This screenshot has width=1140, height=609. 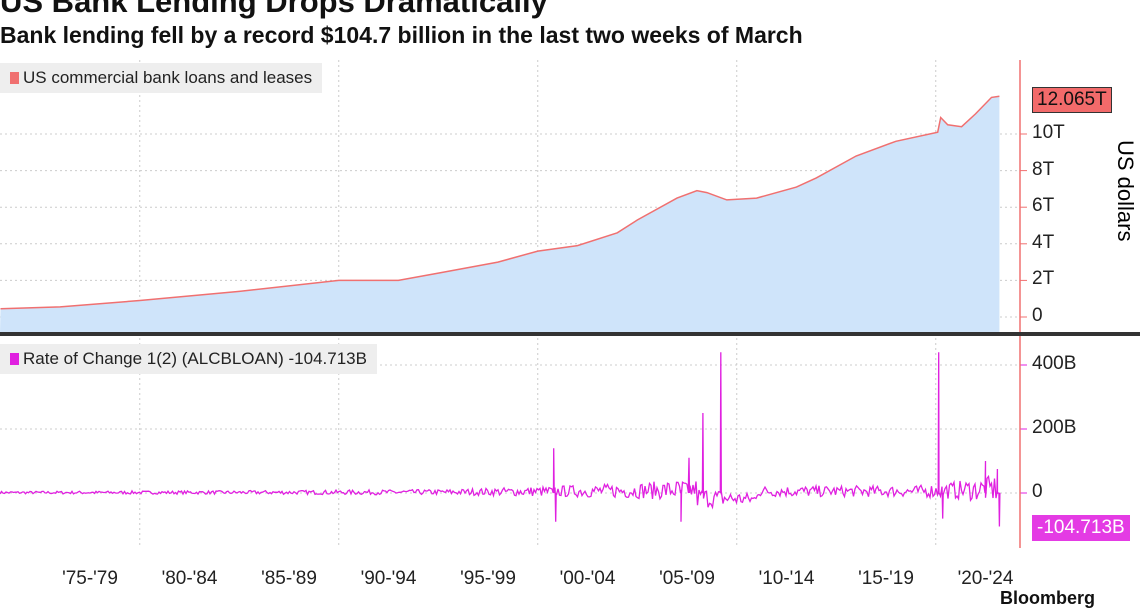 I want to click on y-tick-label-bottom: 0, so click(x=1037, y=491).